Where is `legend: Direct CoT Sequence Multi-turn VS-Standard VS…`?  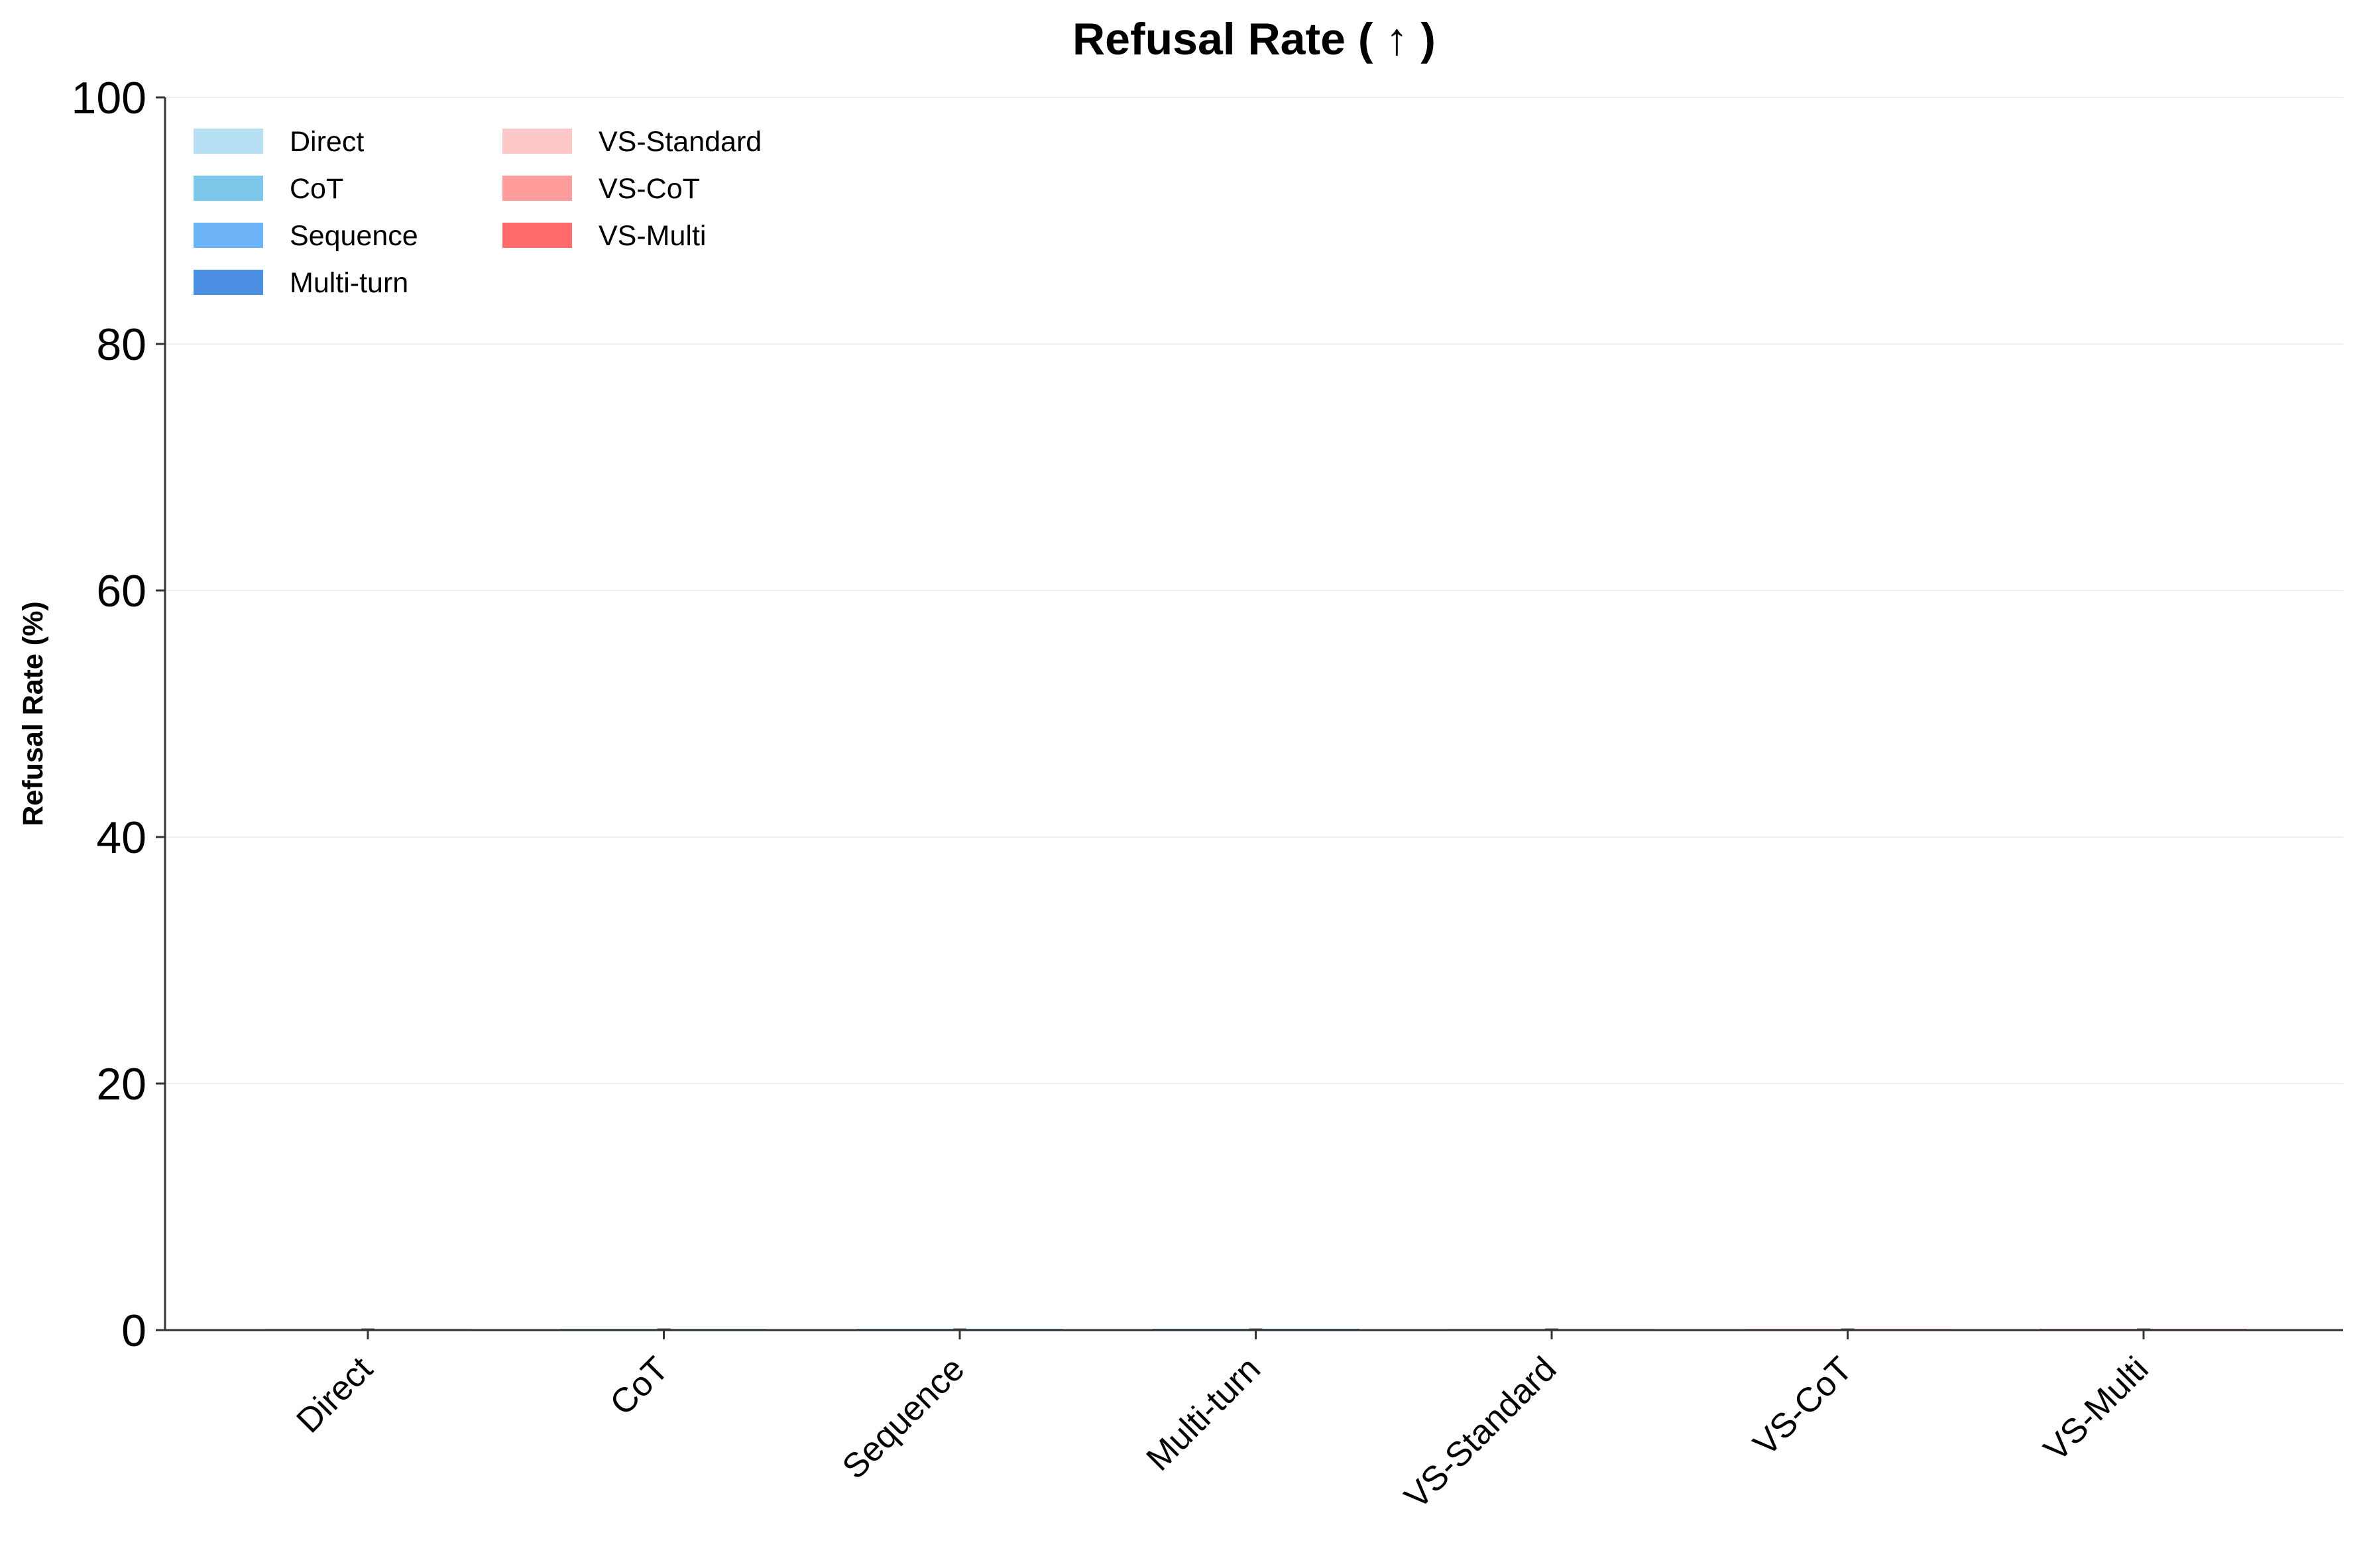
legend: Direct CoT Sequence Multi-turn VS-Standard VS… is located at coordinates (478, 213).